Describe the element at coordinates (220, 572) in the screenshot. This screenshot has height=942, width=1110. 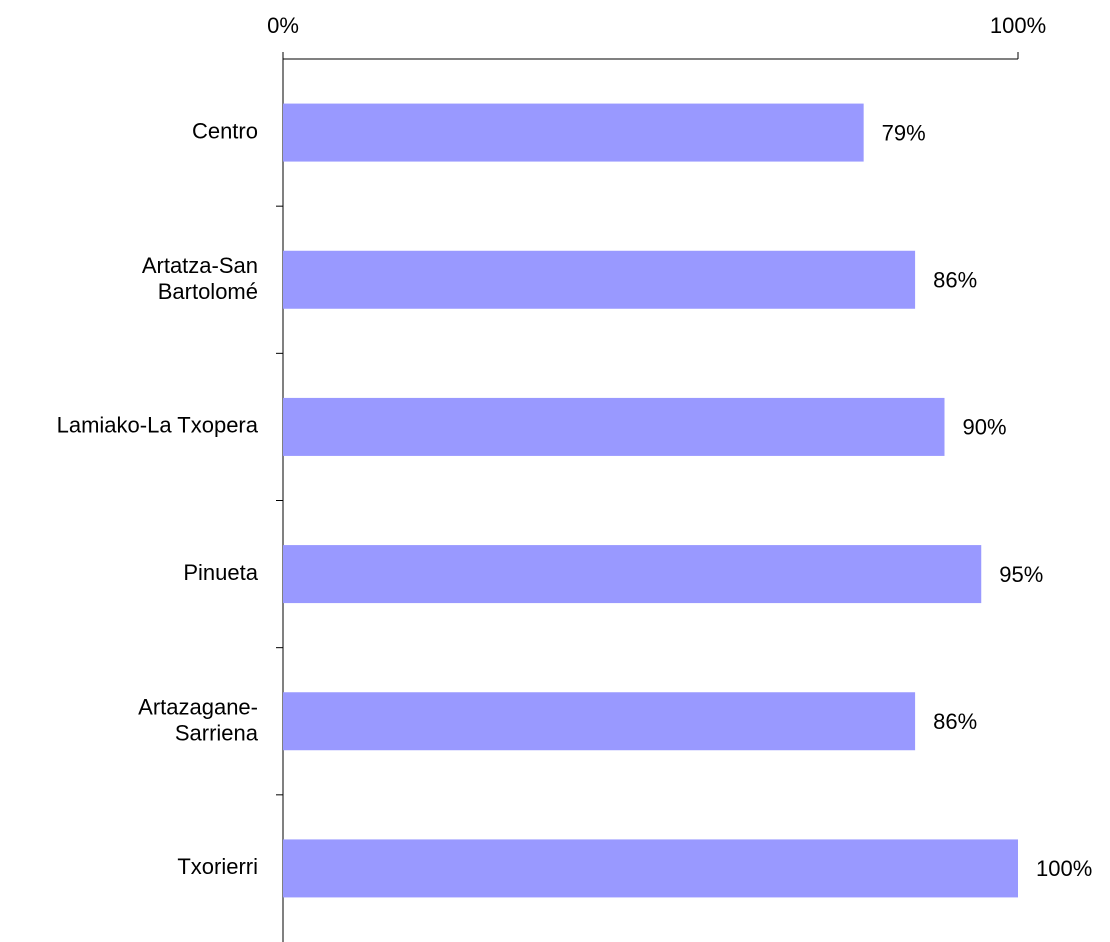
I see `y-tick-label: Pinueta` at that location.